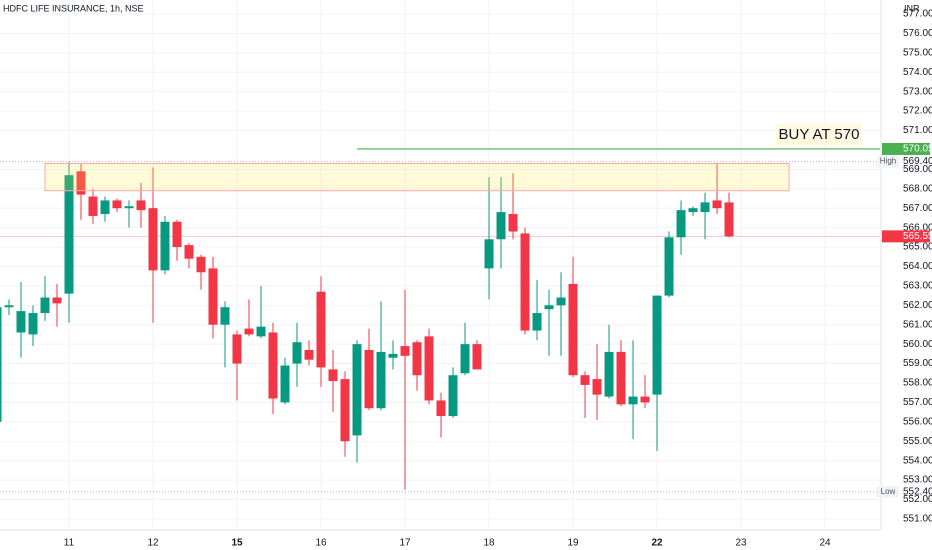  I want to click on last-price-tag, so click(906, 236).